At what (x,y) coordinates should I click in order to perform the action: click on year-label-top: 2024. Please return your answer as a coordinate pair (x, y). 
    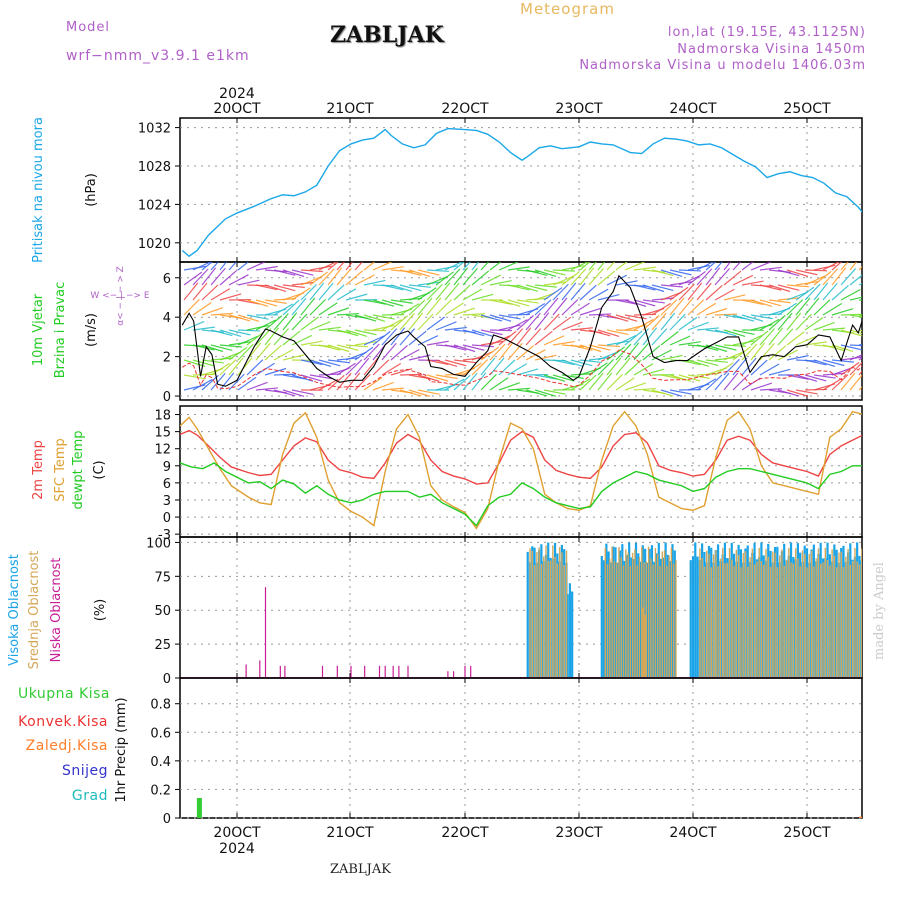
    Looking at the image, I should click on (237, 94).